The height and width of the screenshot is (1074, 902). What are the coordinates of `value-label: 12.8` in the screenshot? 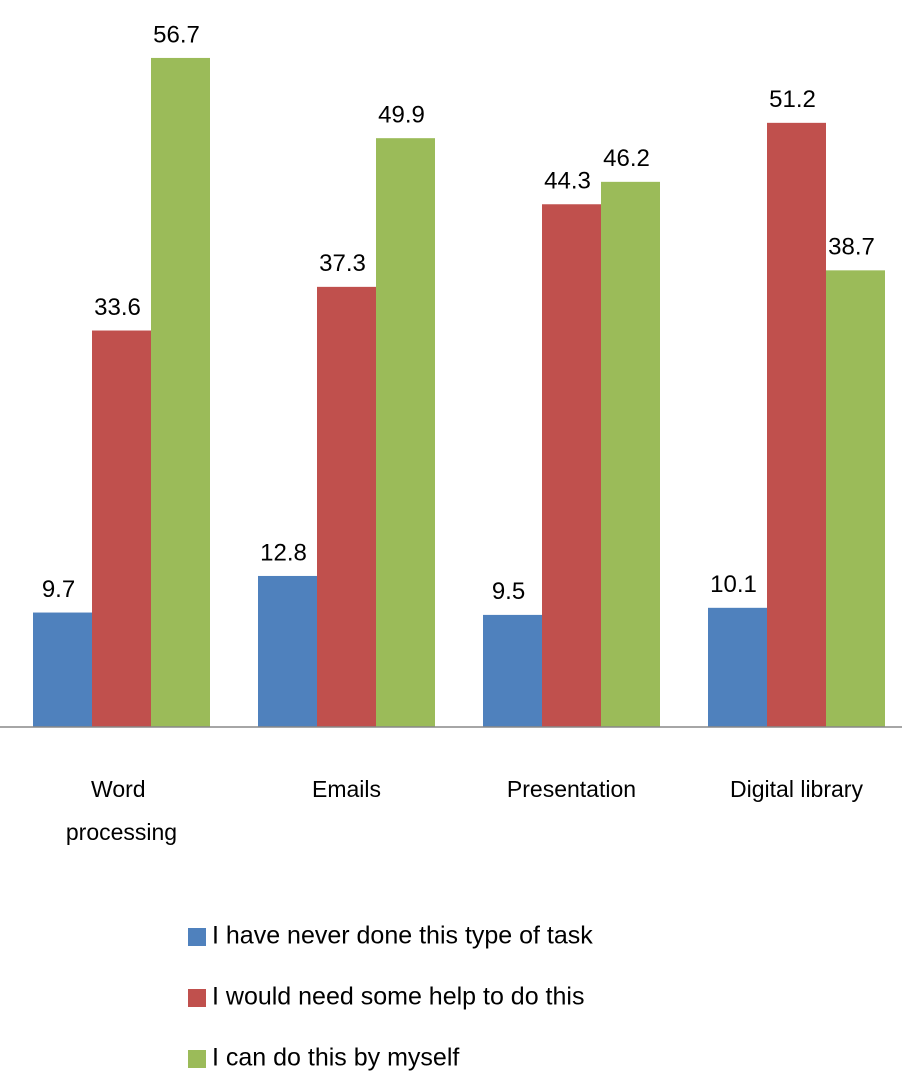 It's located at (283, 552).